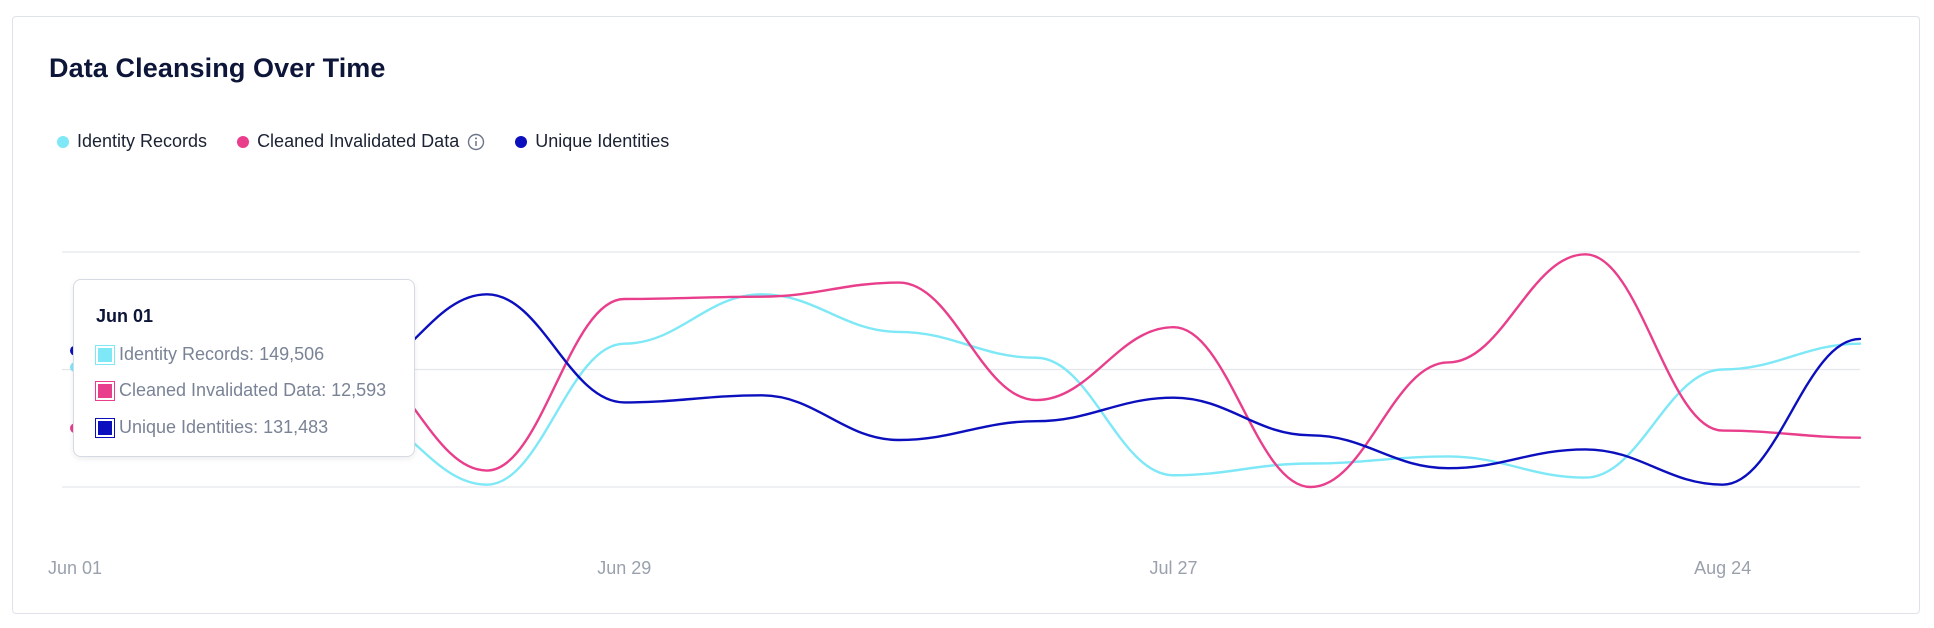  What do you see at coordinates (125, 316) in the screenshot?
I see `tooltip-title: Jun 01` at bounding box center [125, 316].